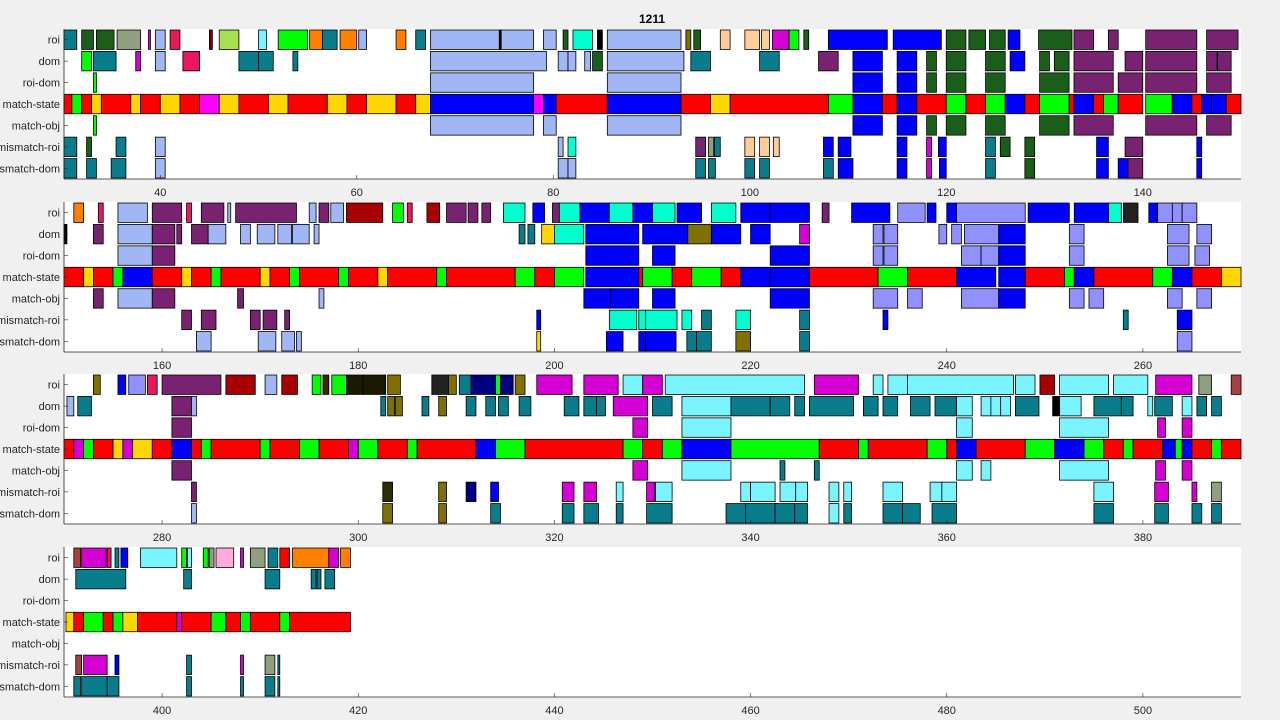  I want to click on x-tick-label: 500, so click(1143, 711).